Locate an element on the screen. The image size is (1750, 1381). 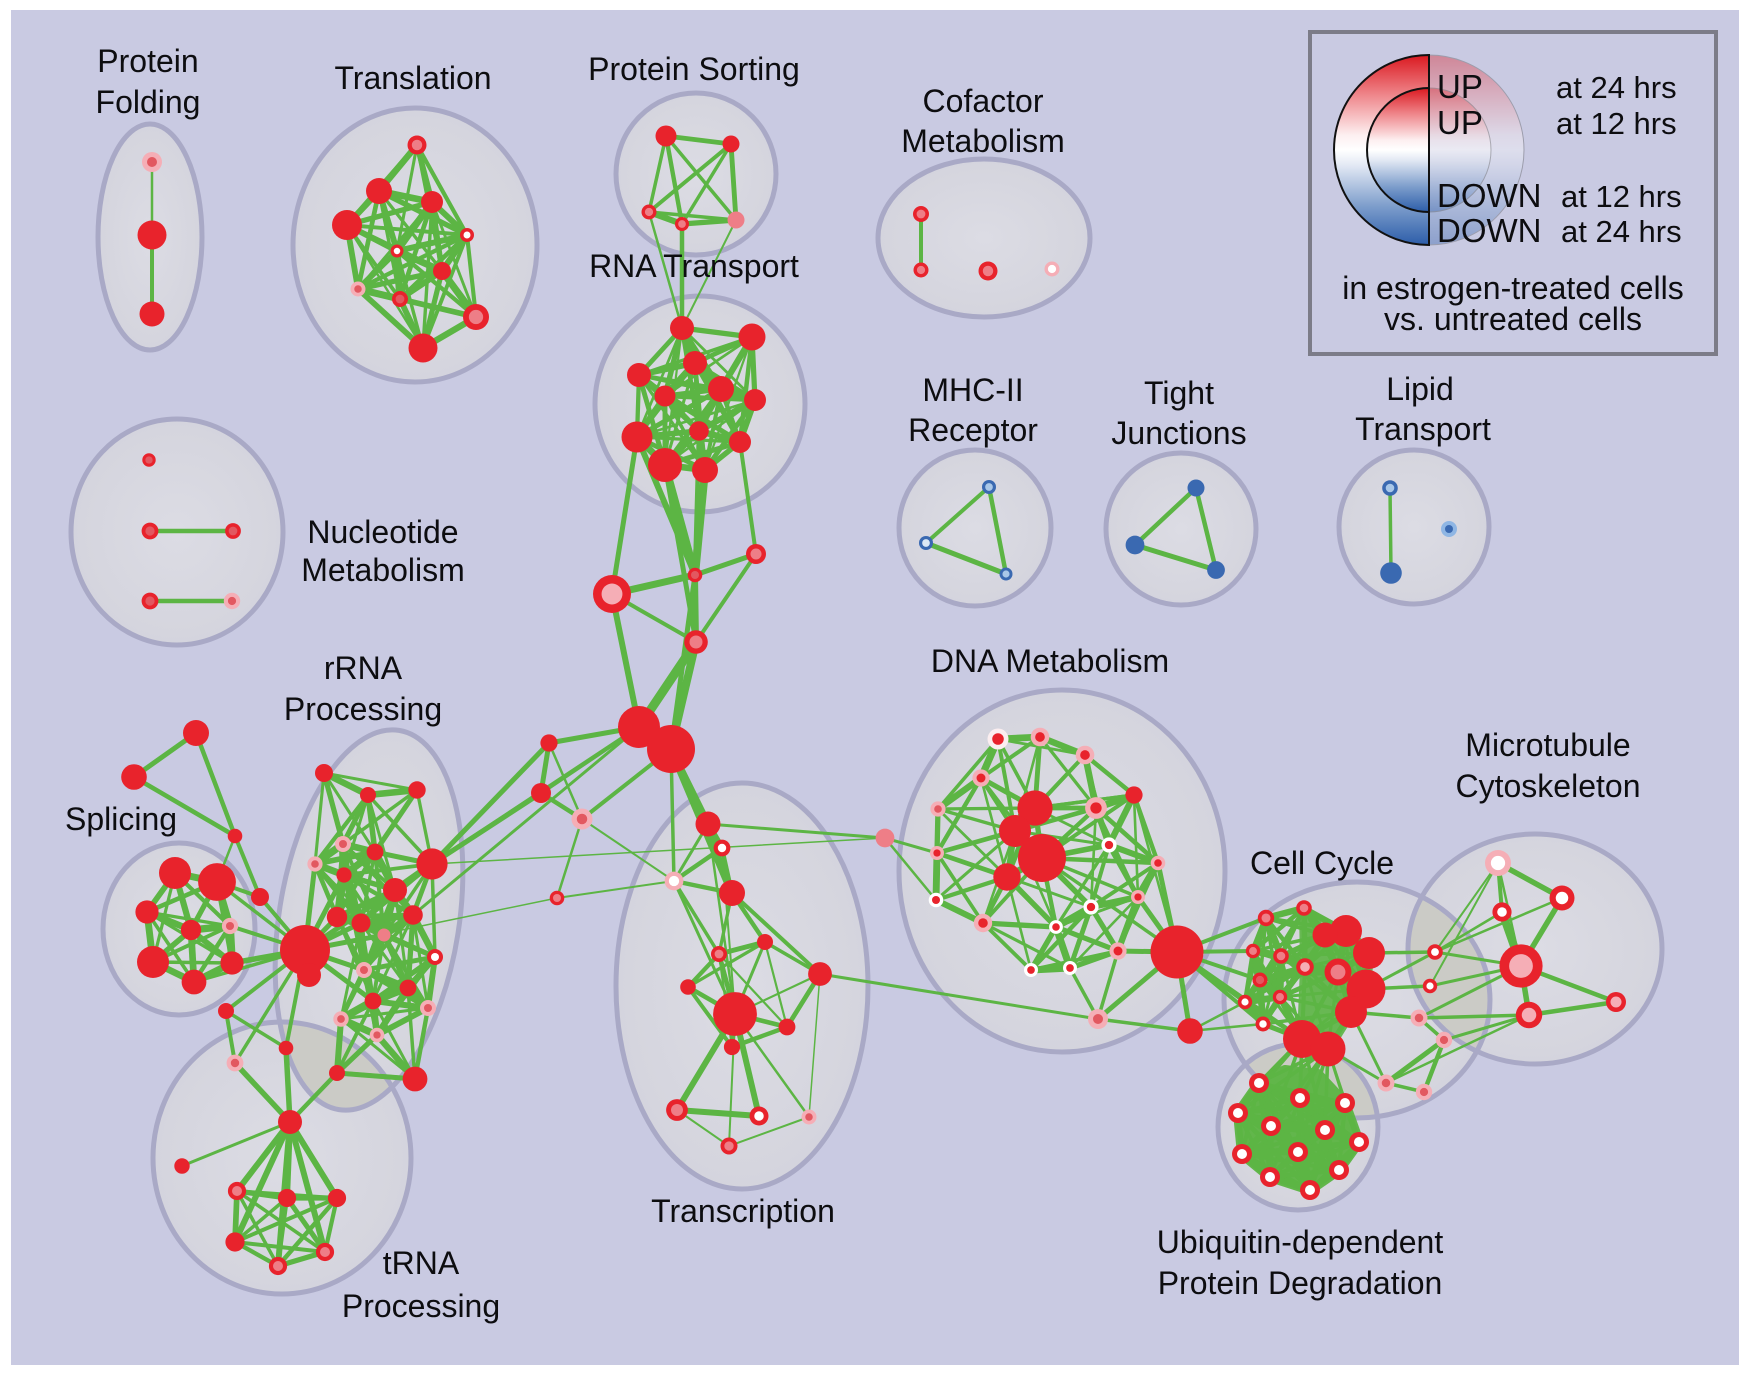
svg-text: MHC-II is located at coordinates (972, 390).